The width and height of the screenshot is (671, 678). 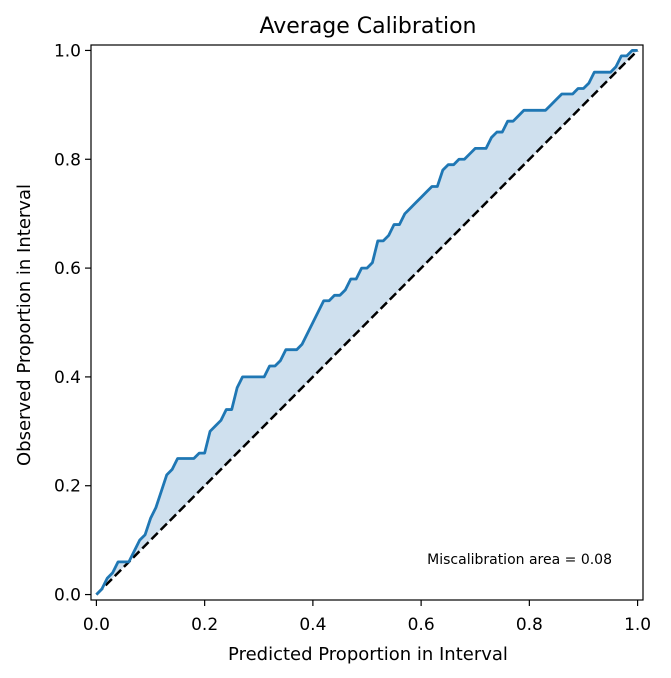 I want to click on x-tick-label: 0.8, so click(x=529, y=625).